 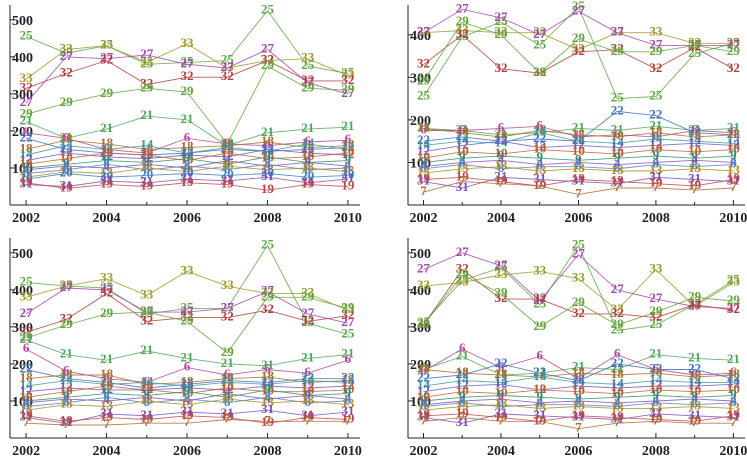 I want to click on data-point-label: 20, so click(x=106, y=175).